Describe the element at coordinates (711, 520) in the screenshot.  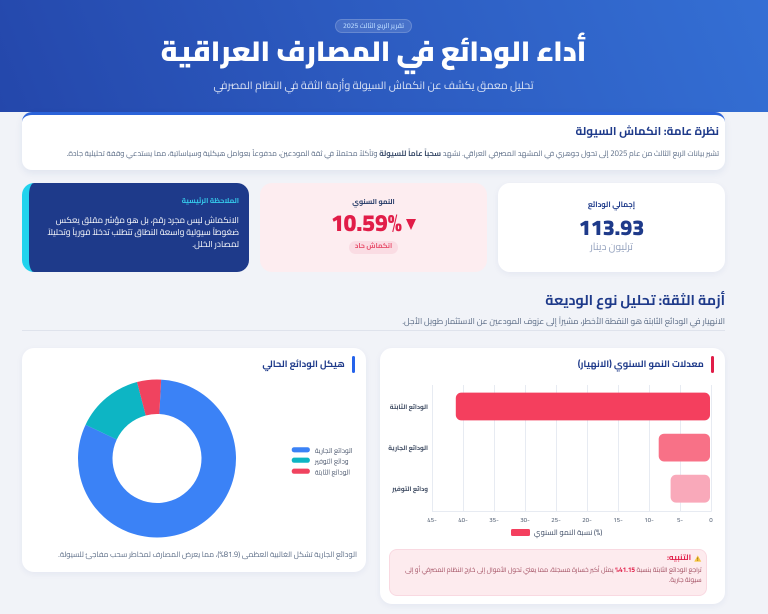
I see `svg-text: 0` at that location.